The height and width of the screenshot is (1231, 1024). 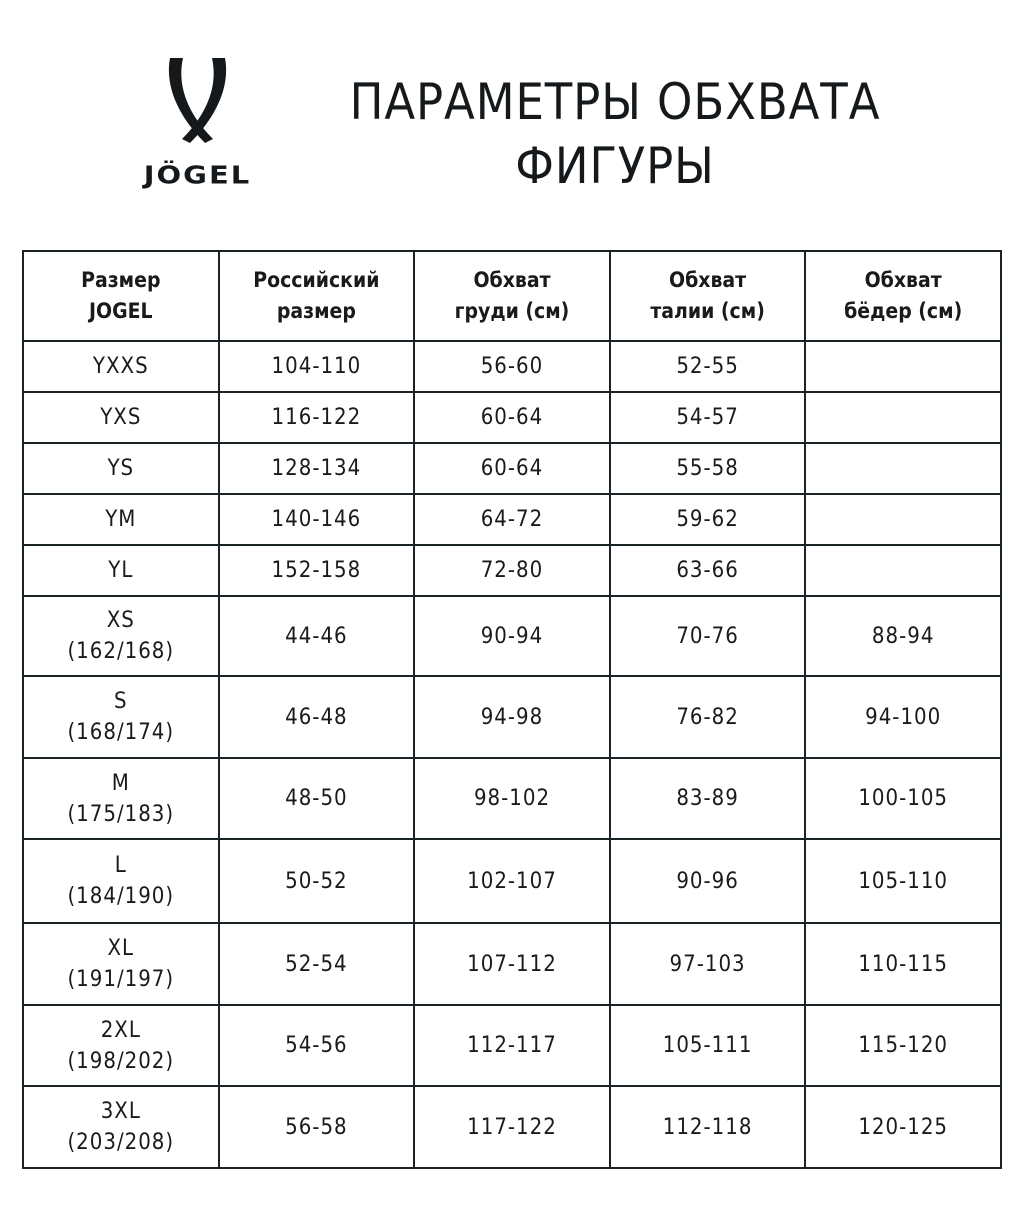 What do you see at coordinates (121, 881) in the screenshot?
I see `cell-jogel-size: L (184/190)` at bounding box center [121, 881].